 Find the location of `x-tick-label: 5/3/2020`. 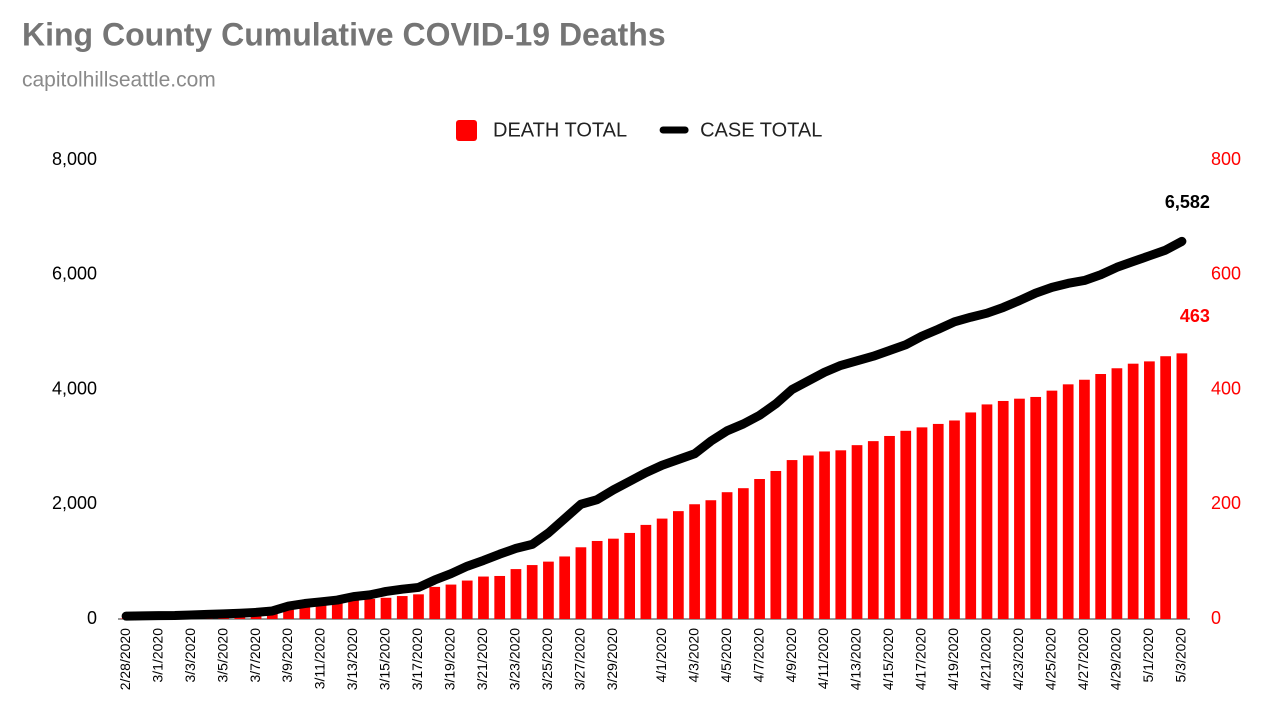

x-tick-label: 5/3/2020 is located at coordinates (1181, 655).